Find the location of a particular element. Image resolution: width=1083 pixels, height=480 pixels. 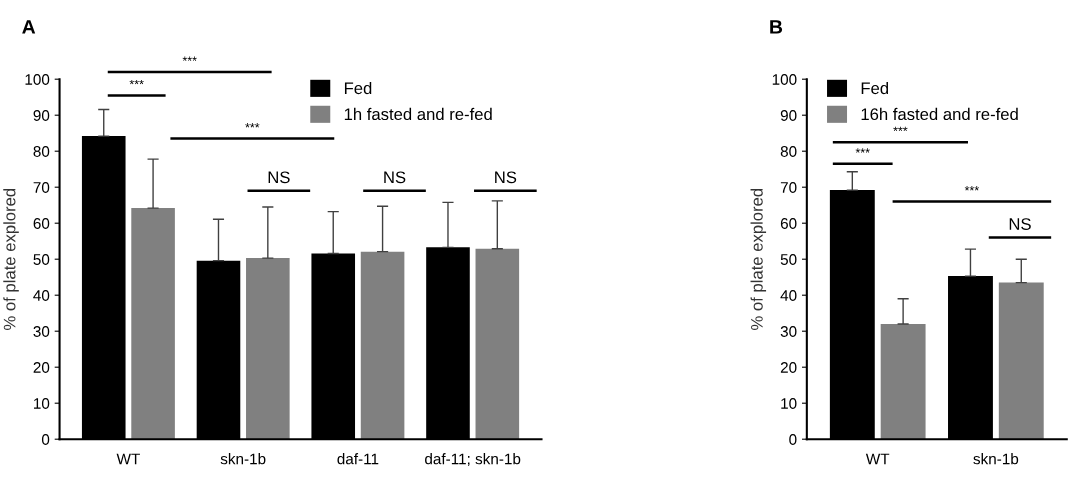

x-tick-label: daf-11 is located at coordinates (358, 459).